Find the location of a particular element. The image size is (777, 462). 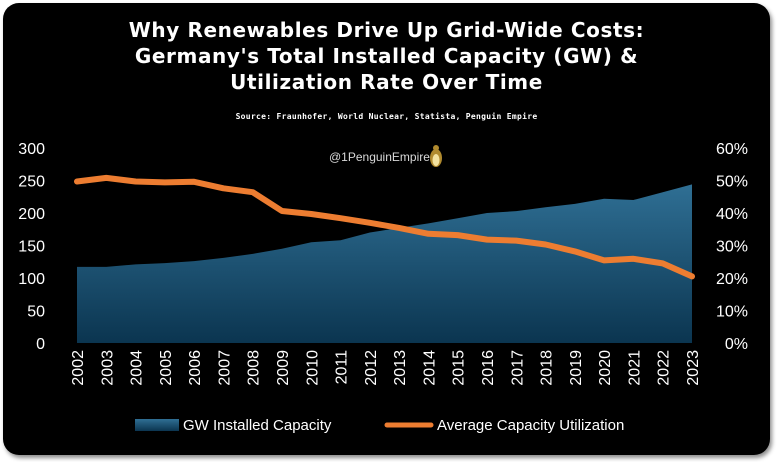

x-tick-label: 2018 is located at coordinates (547, 368).